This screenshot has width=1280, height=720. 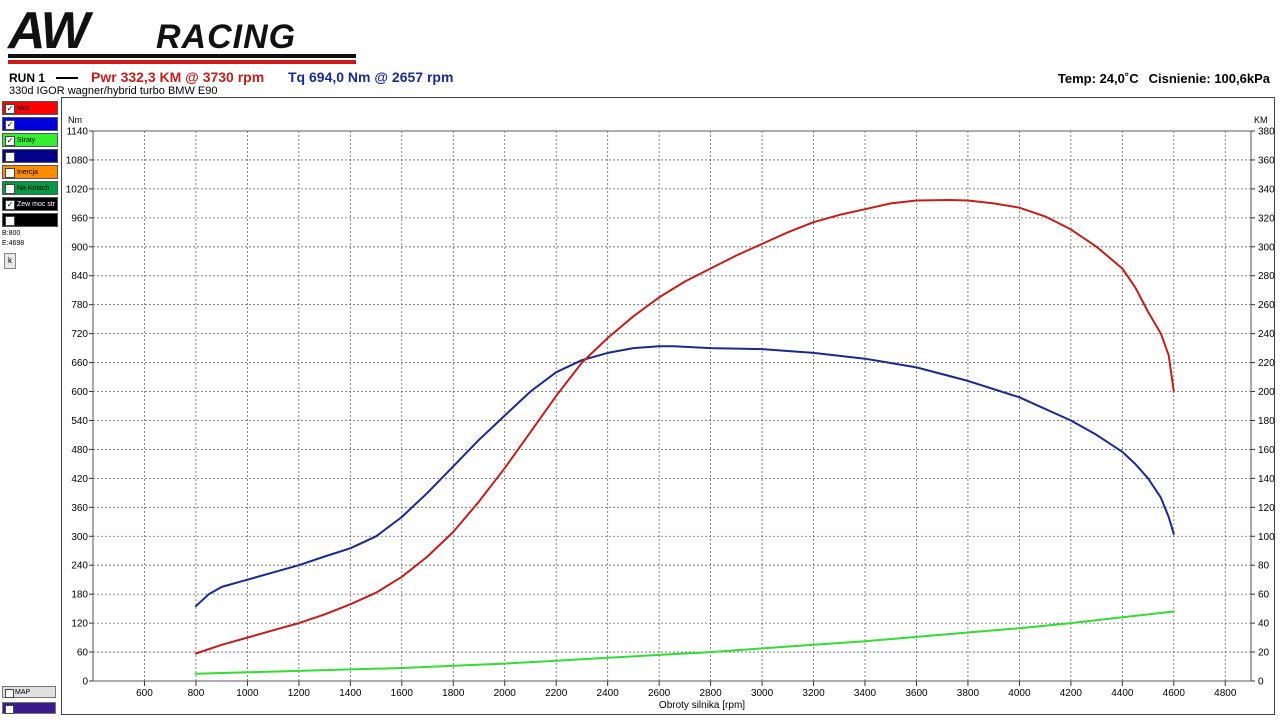 I want to click on x-tick-label: 3000, so click(x=762, y=693).